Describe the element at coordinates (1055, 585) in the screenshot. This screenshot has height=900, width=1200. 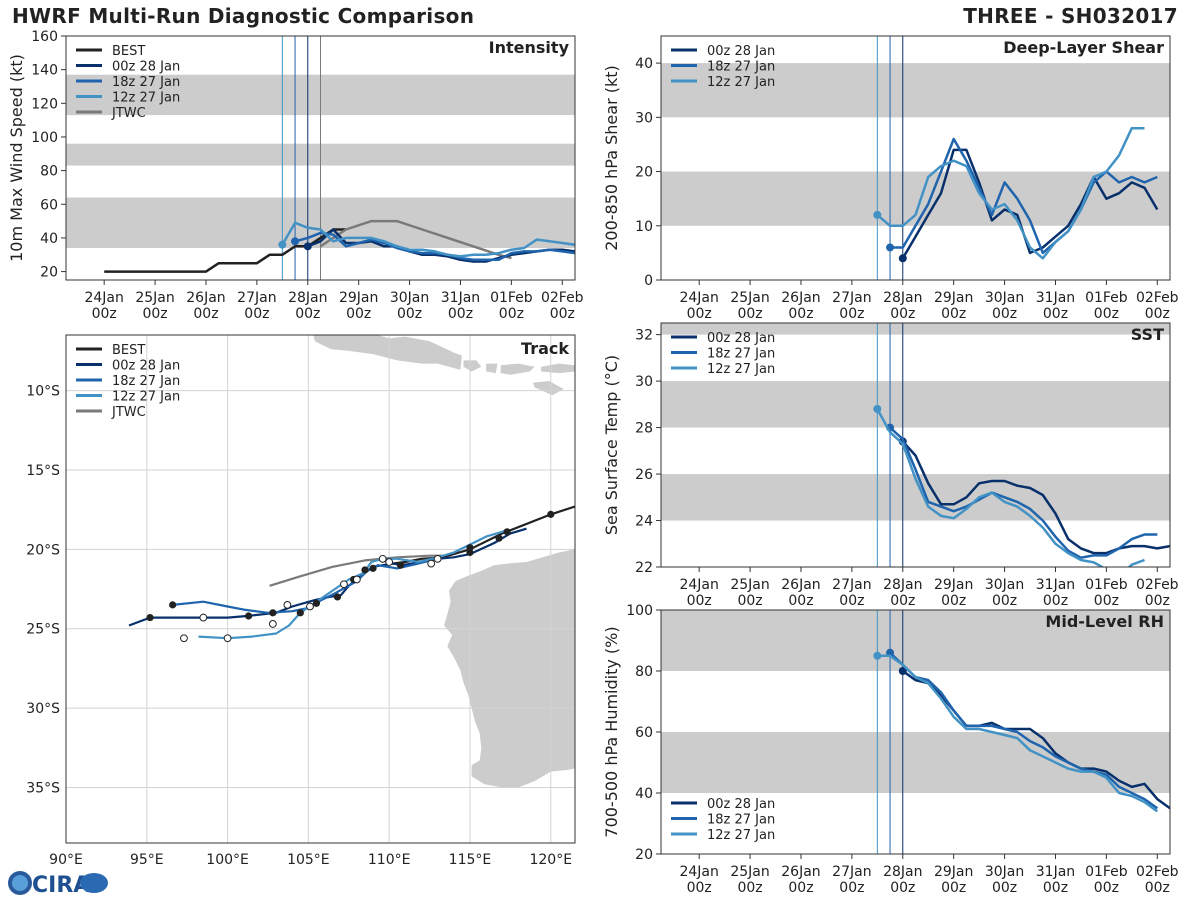
I see `sst-xtick-label: 31Jan` at that location.